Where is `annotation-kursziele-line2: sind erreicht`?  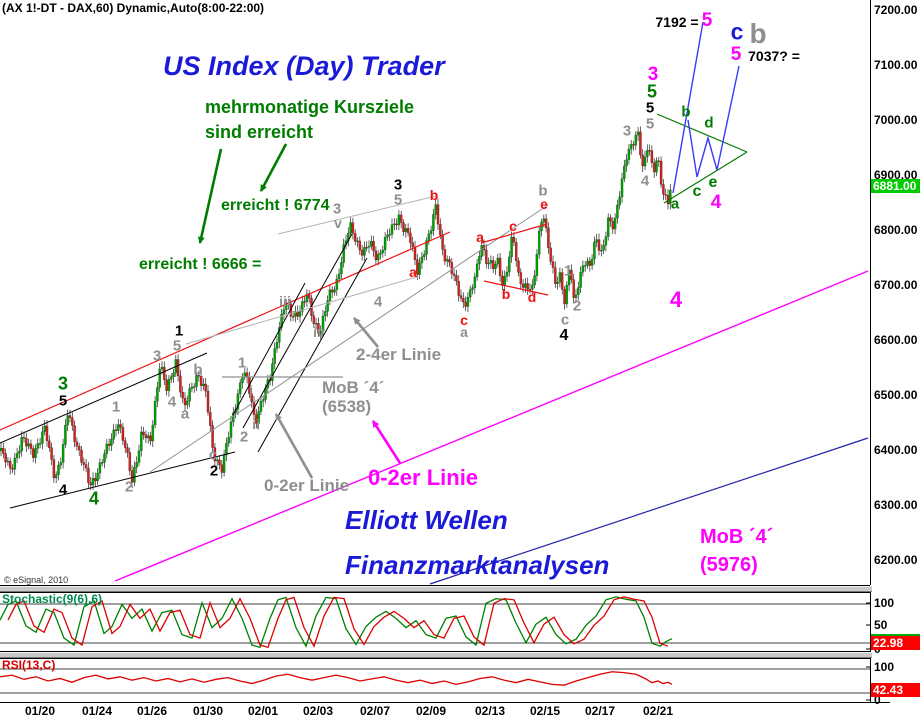 annotation-kursziele-line2: sind erreicht is located at coordinates (259, 132).